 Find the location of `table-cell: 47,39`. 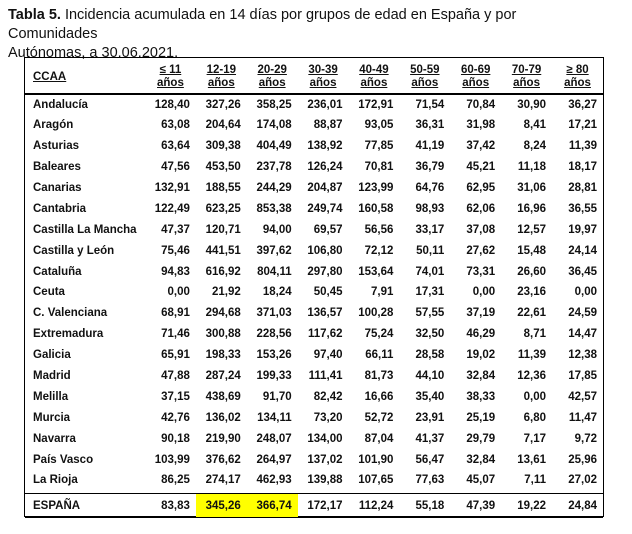

table-cell: 47,39 is located at coordinates (476, 506).